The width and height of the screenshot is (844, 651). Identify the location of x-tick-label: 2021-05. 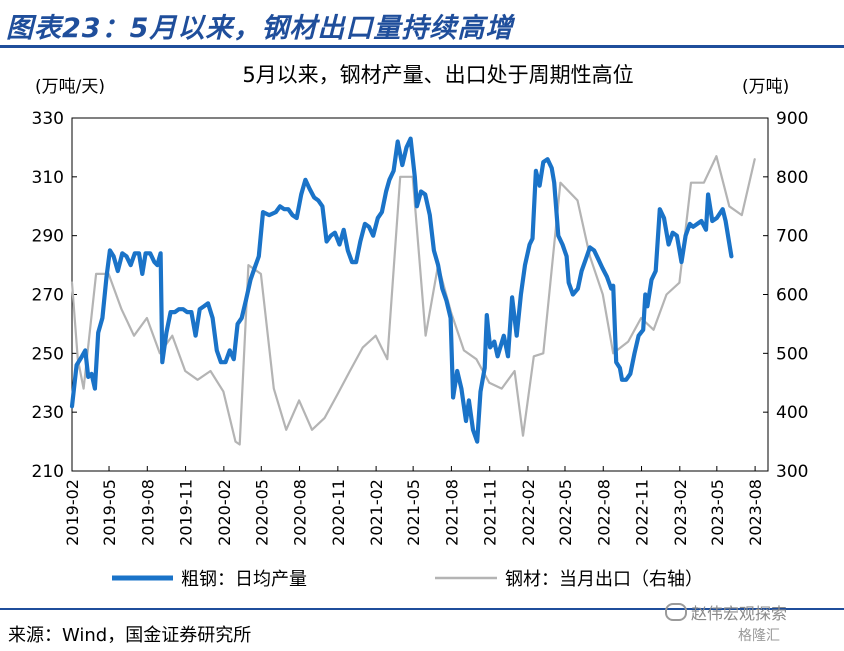
(413, 512).